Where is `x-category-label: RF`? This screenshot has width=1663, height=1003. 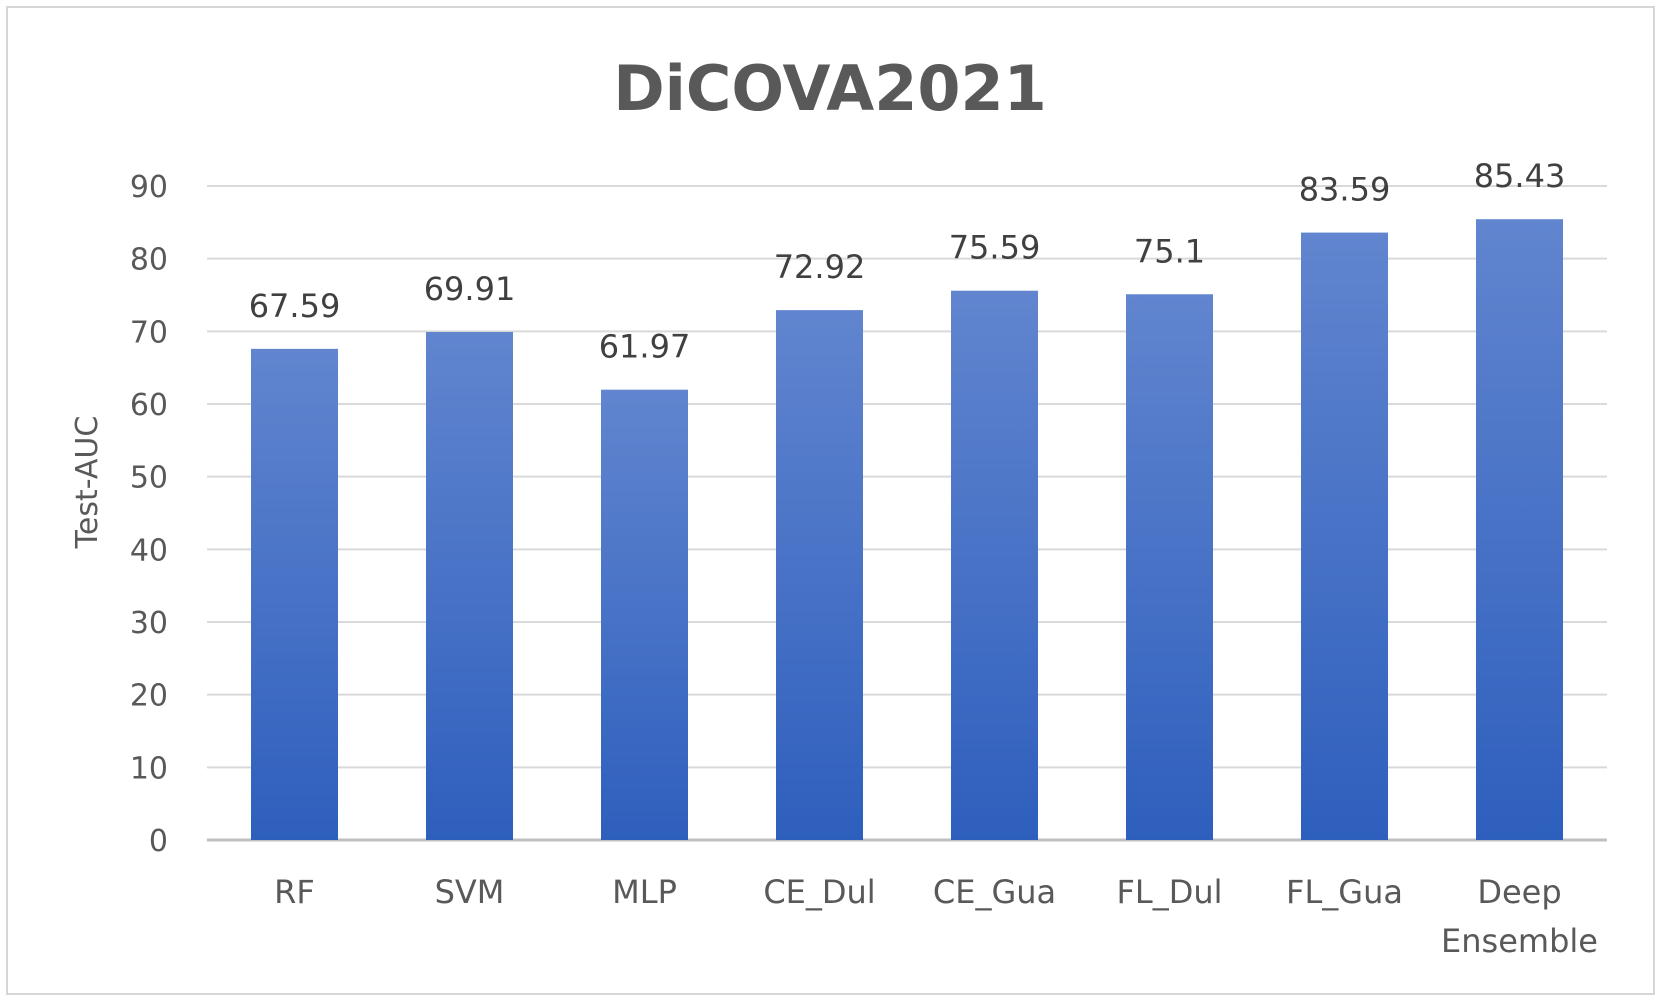
x-category-label: RF is located at coordinates (294, 892).